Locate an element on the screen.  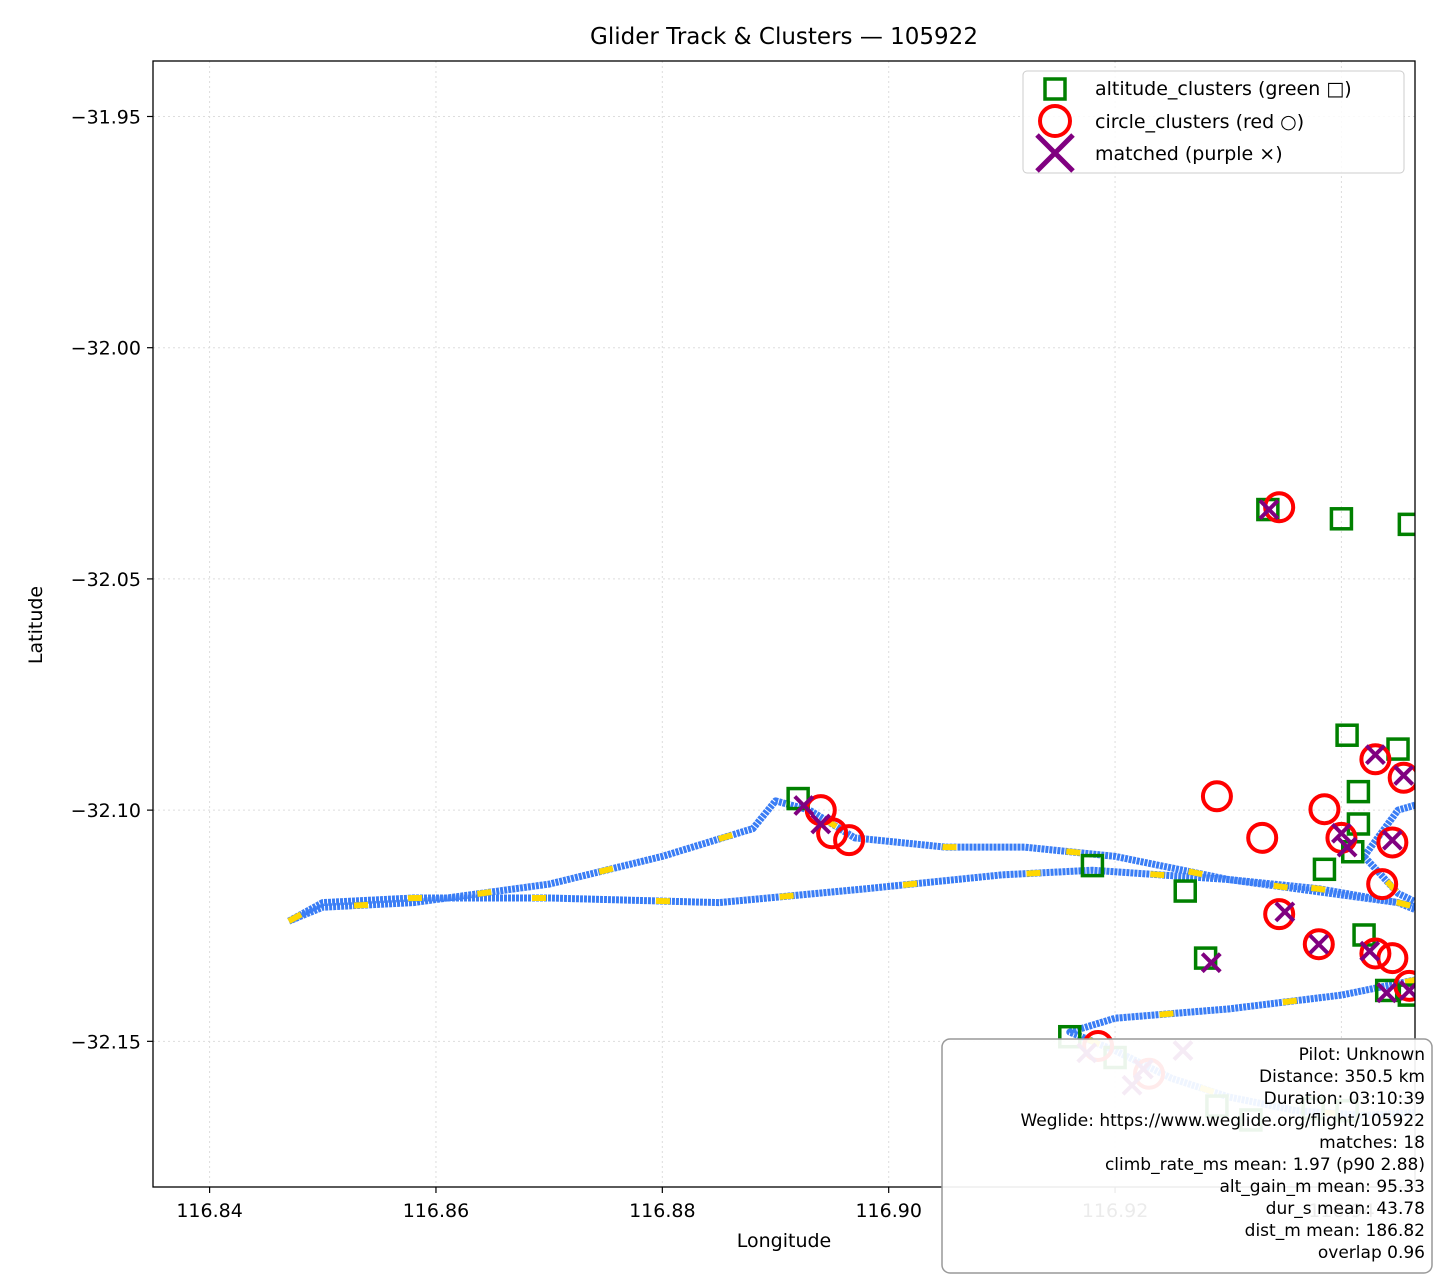
info-distance-mean: dist_m mean: 186.82 is located at coordinates (1335, 1231).